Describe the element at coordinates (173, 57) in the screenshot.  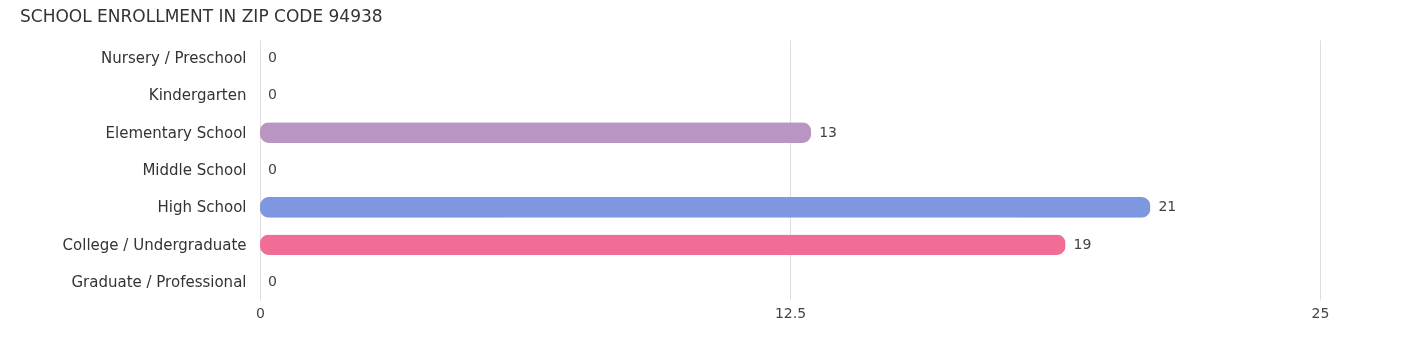
I see `y-tick-label: Nursery / Preschool` at that location.